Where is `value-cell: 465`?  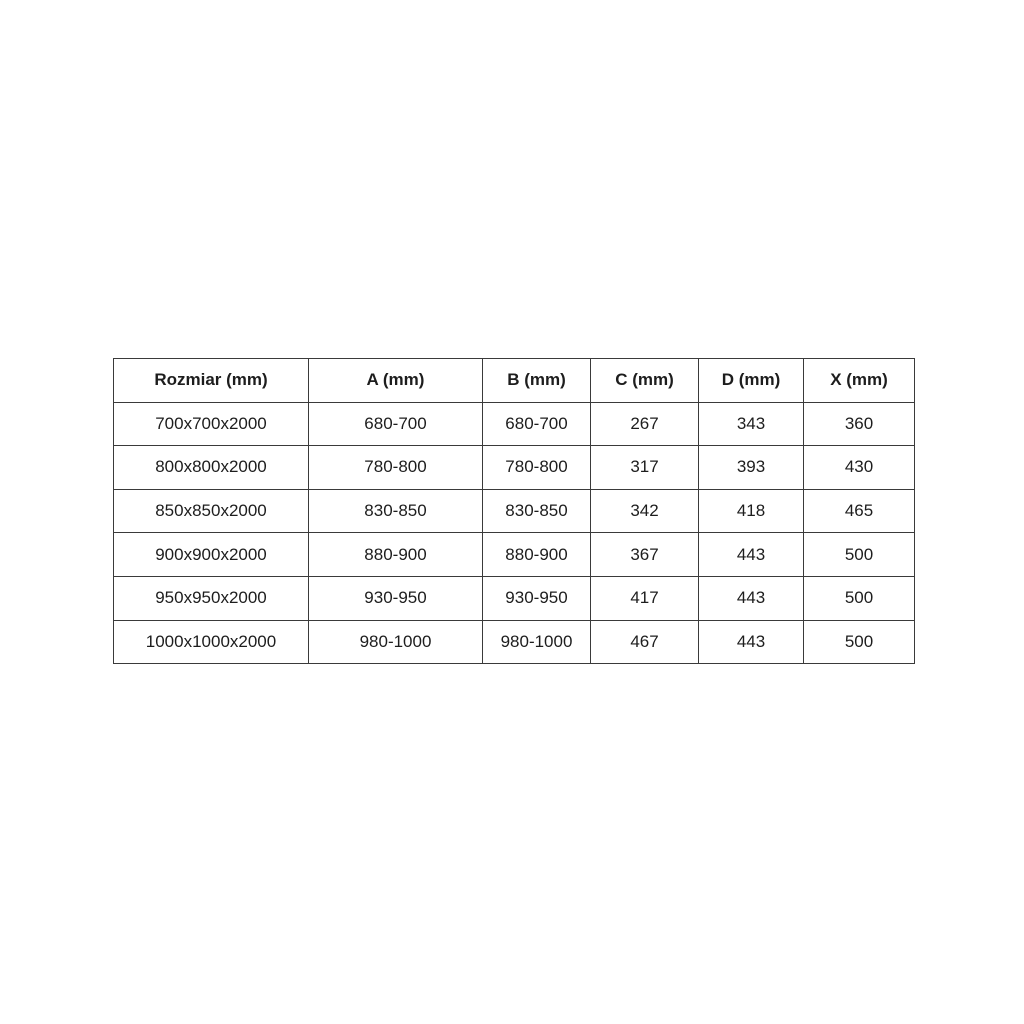 value-cell: 465 is located at coordinates (859, 511).